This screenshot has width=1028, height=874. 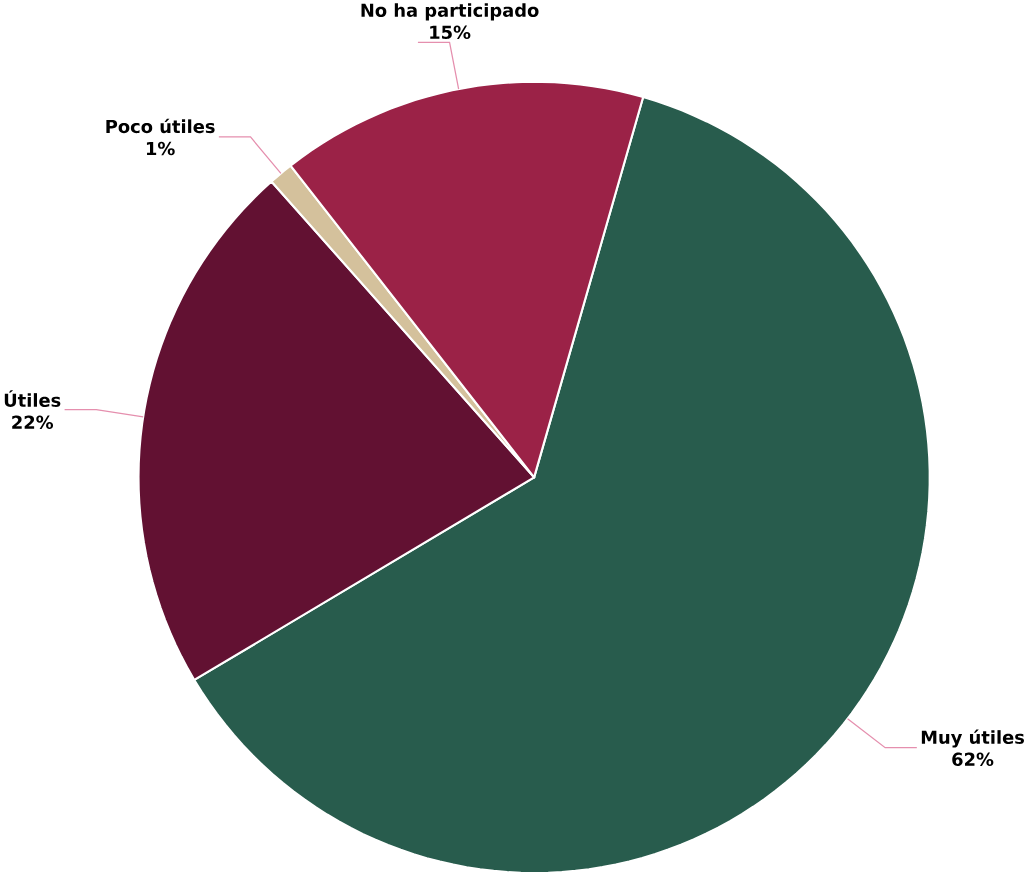 I want to click on data-label: 62%, so click(x=973, y=759).